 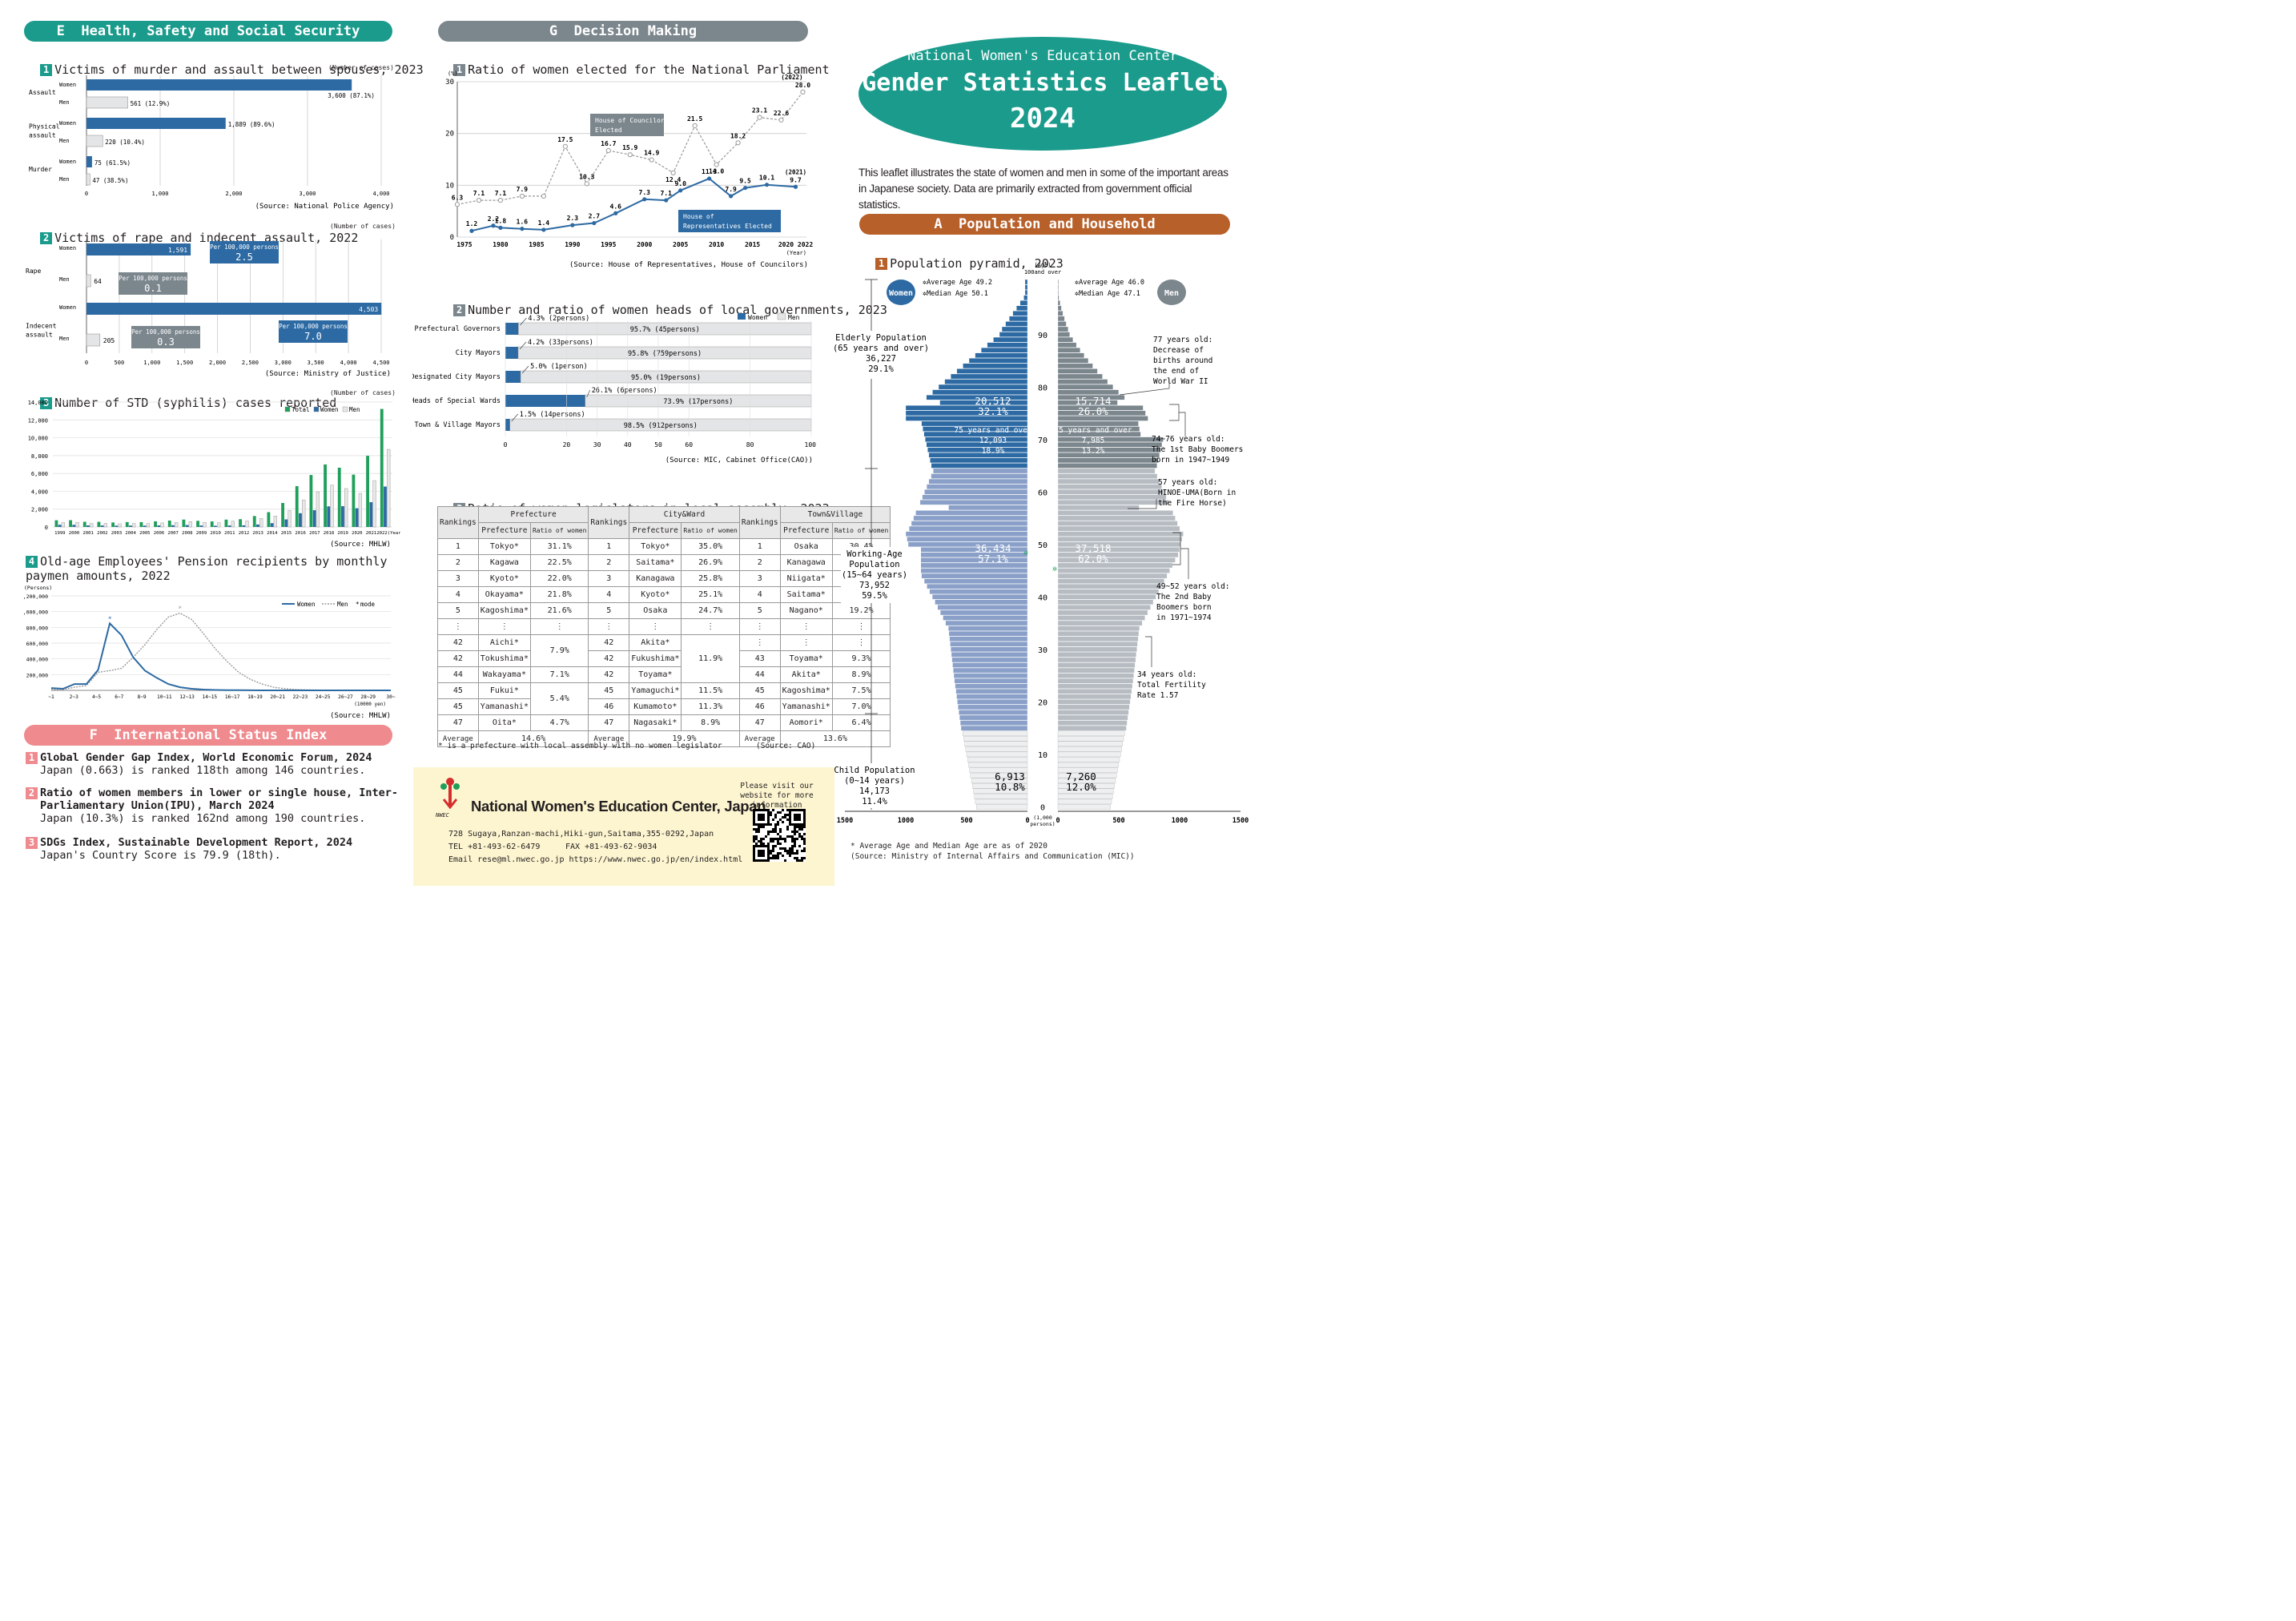 What do you see at coordinates (458, 626) in the screenshot?
I see `table-cell: ⋮` at bounding box center [458, 626].